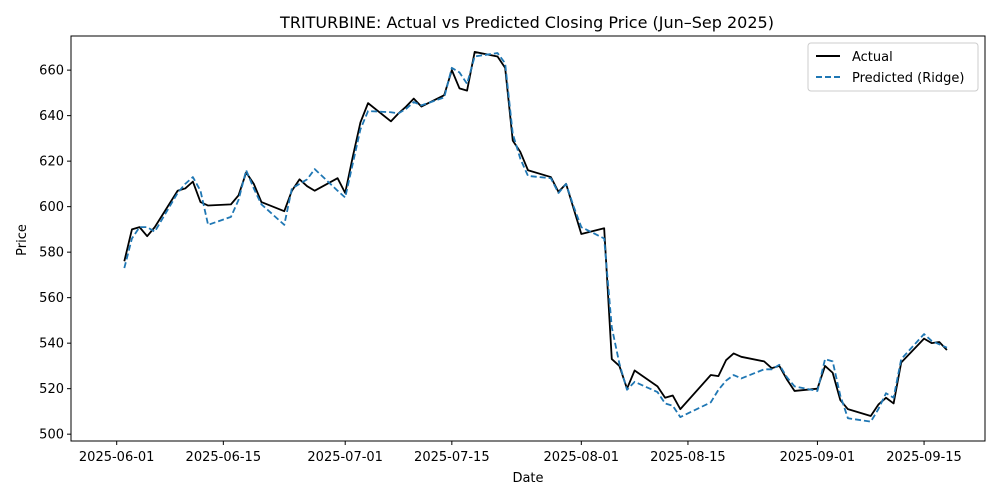 This screenshot has height=500, width=1000. I want to click on x-tick-label: 2025-08-15, so click(688, 457).